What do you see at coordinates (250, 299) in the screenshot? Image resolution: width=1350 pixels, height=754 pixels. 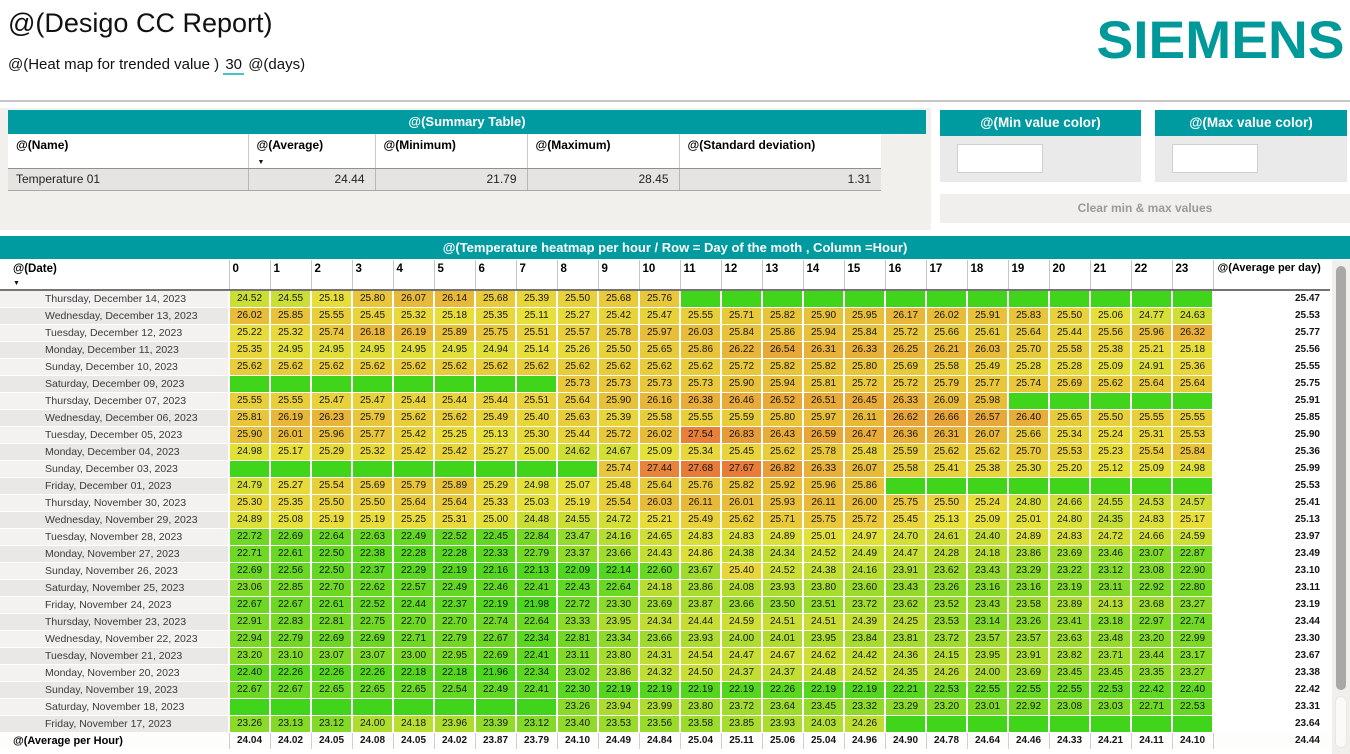 I see `heatmap-cell: 24.52` at bounding box center [250, 299].